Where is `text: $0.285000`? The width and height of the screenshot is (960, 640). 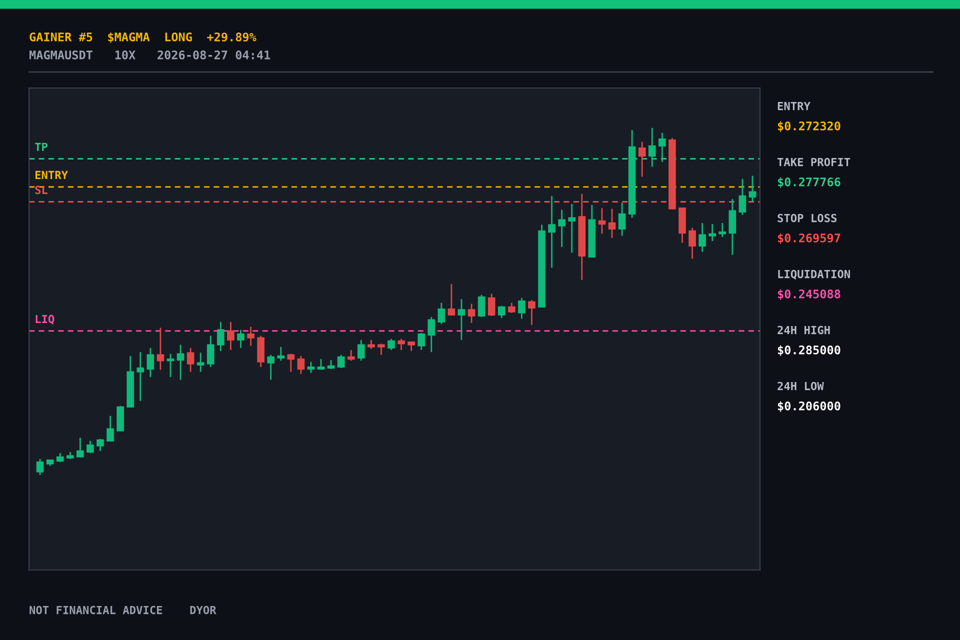 text: $0.285000 is located at coordinates (809, 350).